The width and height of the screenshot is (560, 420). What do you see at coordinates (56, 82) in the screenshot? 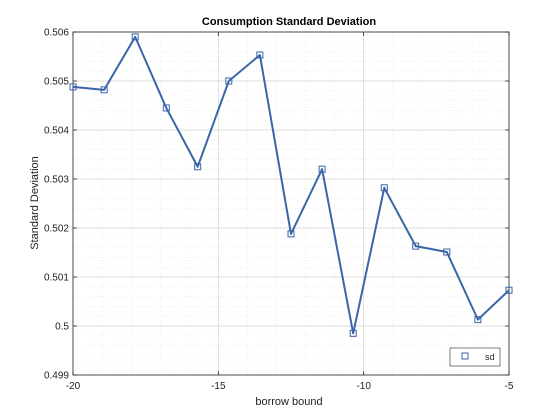
I see `y-tick-label: 0.505` at bounding box center [56, 82].